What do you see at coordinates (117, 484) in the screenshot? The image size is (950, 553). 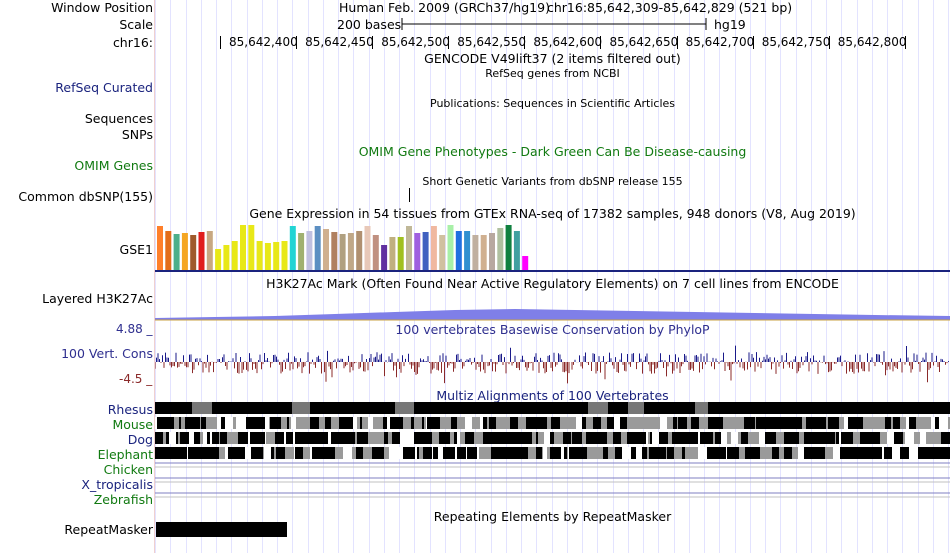 I see `species-label: X_tropicalis` at bounding box center [117, 484].